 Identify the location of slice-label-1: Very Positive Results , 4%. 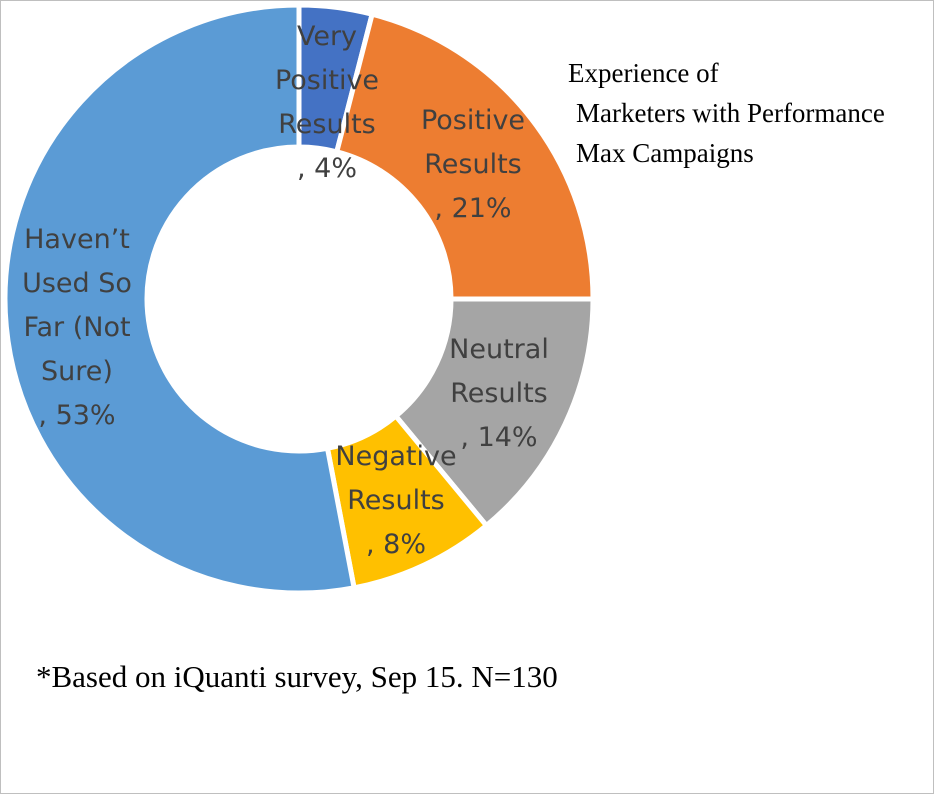
(327, 102).